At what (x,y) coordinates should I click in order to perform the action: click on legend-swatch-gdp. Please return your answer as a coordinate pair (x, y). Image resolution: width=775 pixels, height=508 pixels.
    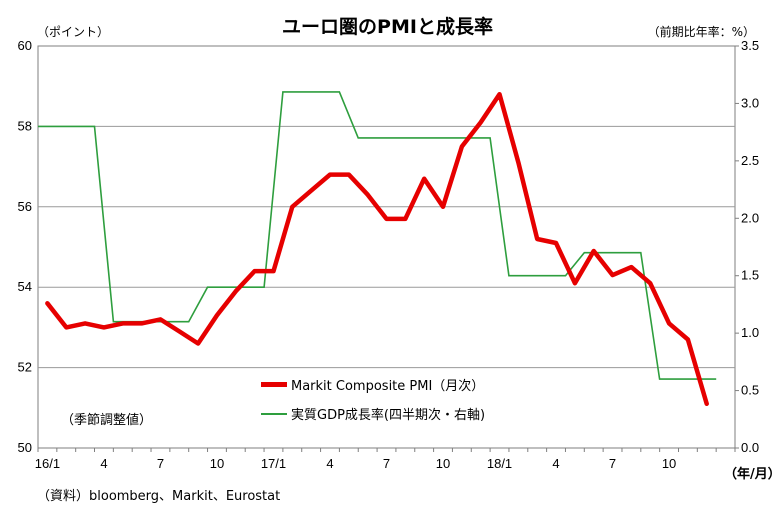
    Looking at the image, I should click on (274, 413).